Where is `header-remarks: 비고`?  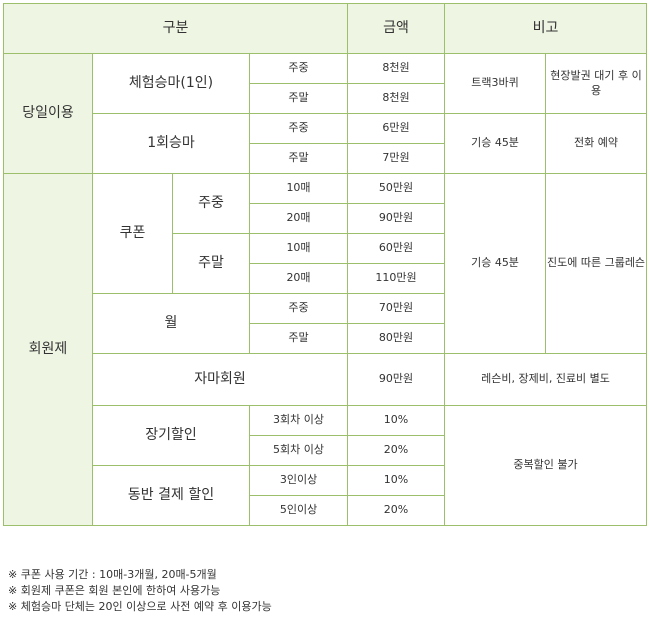
header-remarks: 비고 is located at coordinates (546, 28).